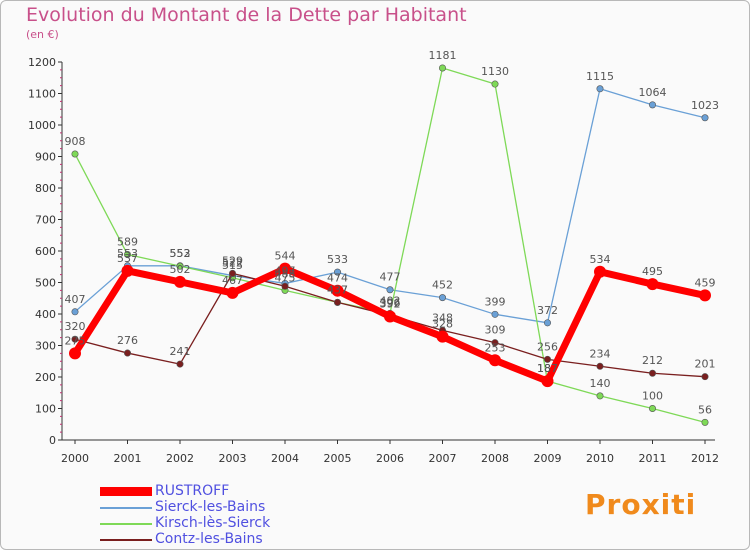  What do you see at coordinates (285, 256) in the screenshot?
I see `data-label: 544` at bounding box center [285, 256].